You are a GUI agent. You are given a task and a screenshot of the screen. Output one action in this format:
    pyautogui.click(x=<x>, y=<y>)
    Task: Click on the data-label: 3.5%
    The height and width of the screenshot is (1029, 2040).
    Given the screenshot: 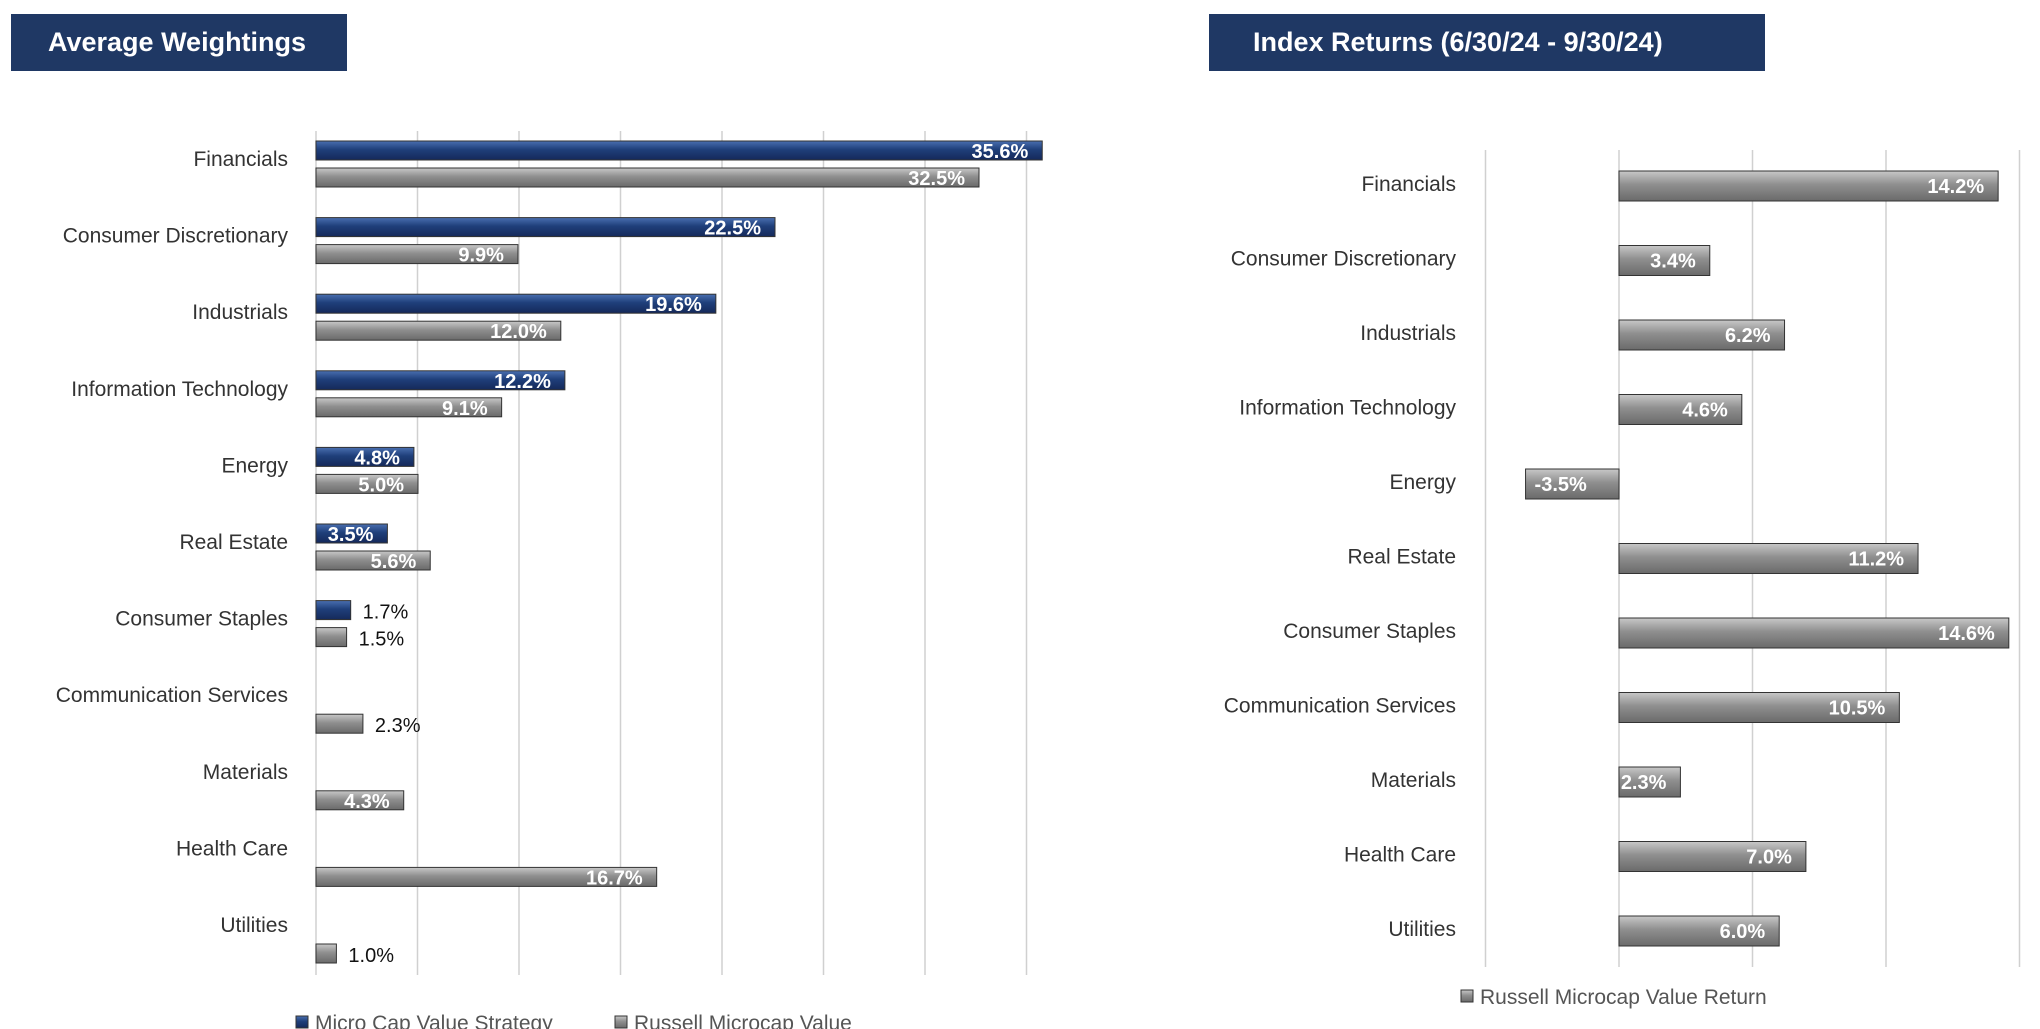 What is the action you would take?
    pyautogui.click(x=351, y=535)
    